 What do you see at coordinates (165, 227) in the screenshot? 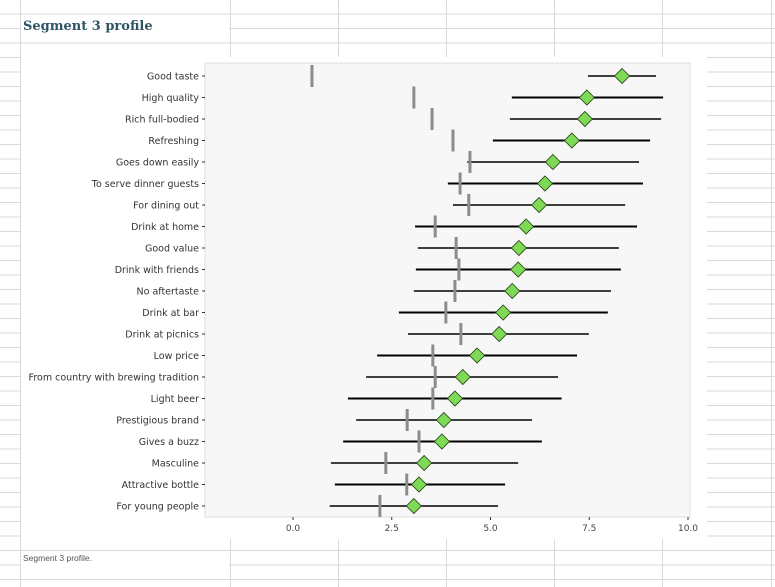
I see `category-label: Drink at home` at bounding box center [165, 227].